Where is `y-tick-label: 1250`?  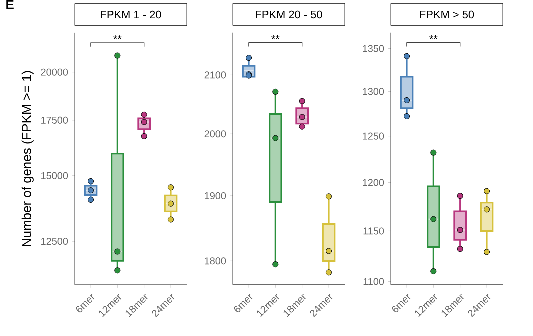 y-tick-label: 1250 is located at coordinates (373, 136).